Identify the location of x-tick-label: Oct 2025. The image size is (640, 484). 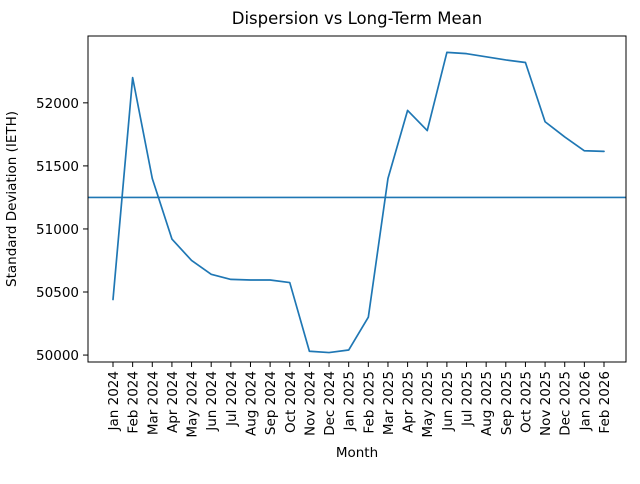
(526, 402).